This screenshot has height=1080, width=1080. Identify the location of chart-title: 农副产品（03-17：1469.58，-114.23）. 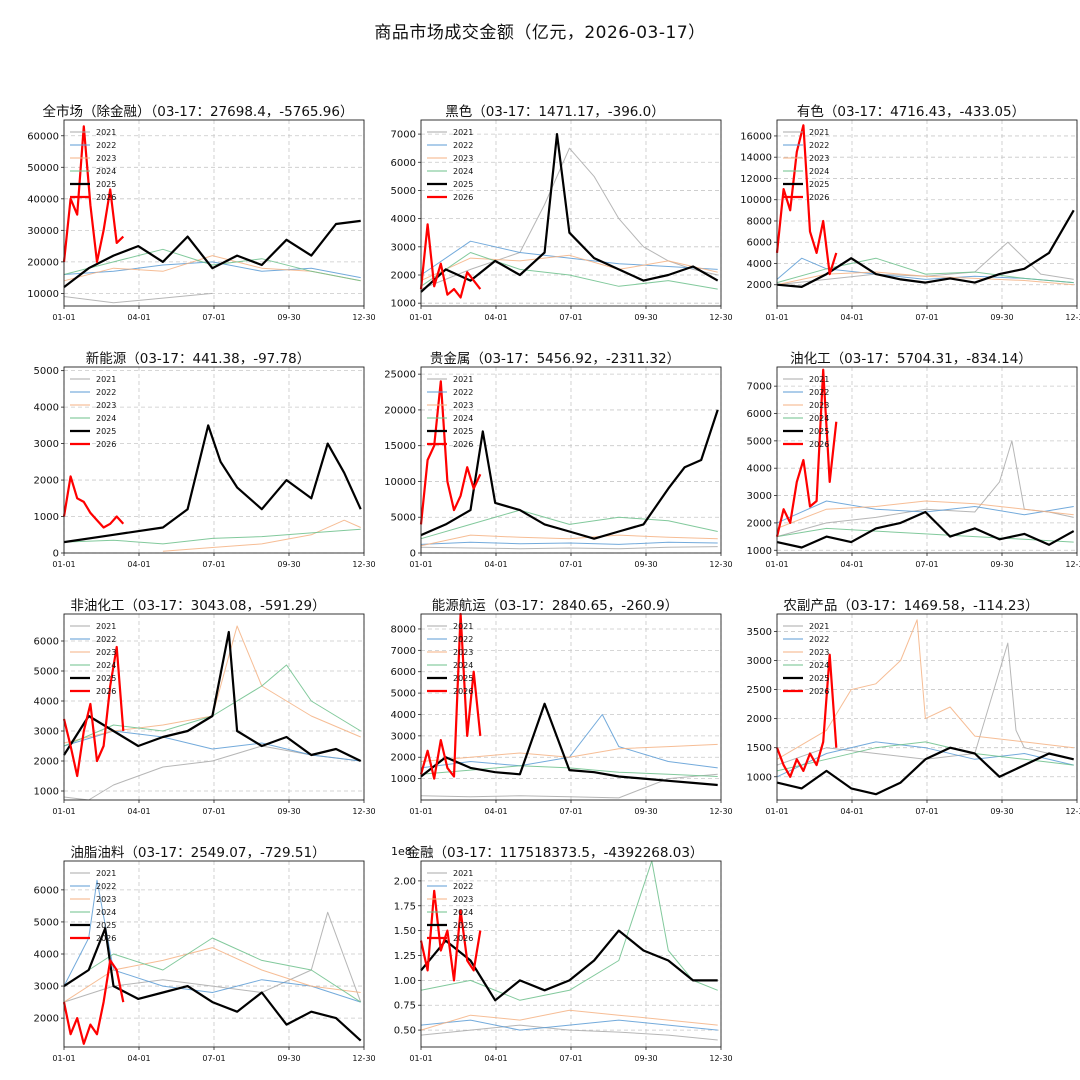
(911, 606).